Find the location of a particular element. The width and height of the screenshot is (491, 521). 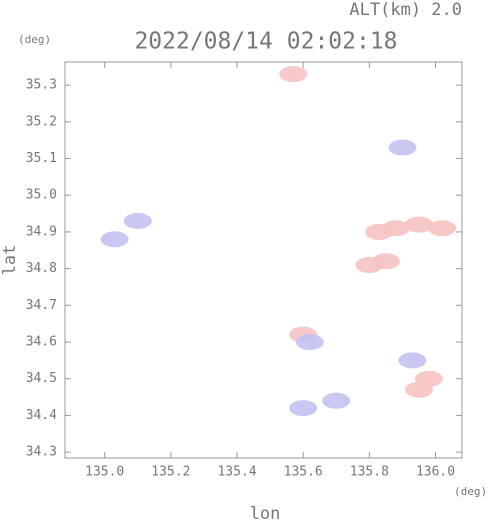

x-tick-label: 135.4 is located at coordinates (236, 472).